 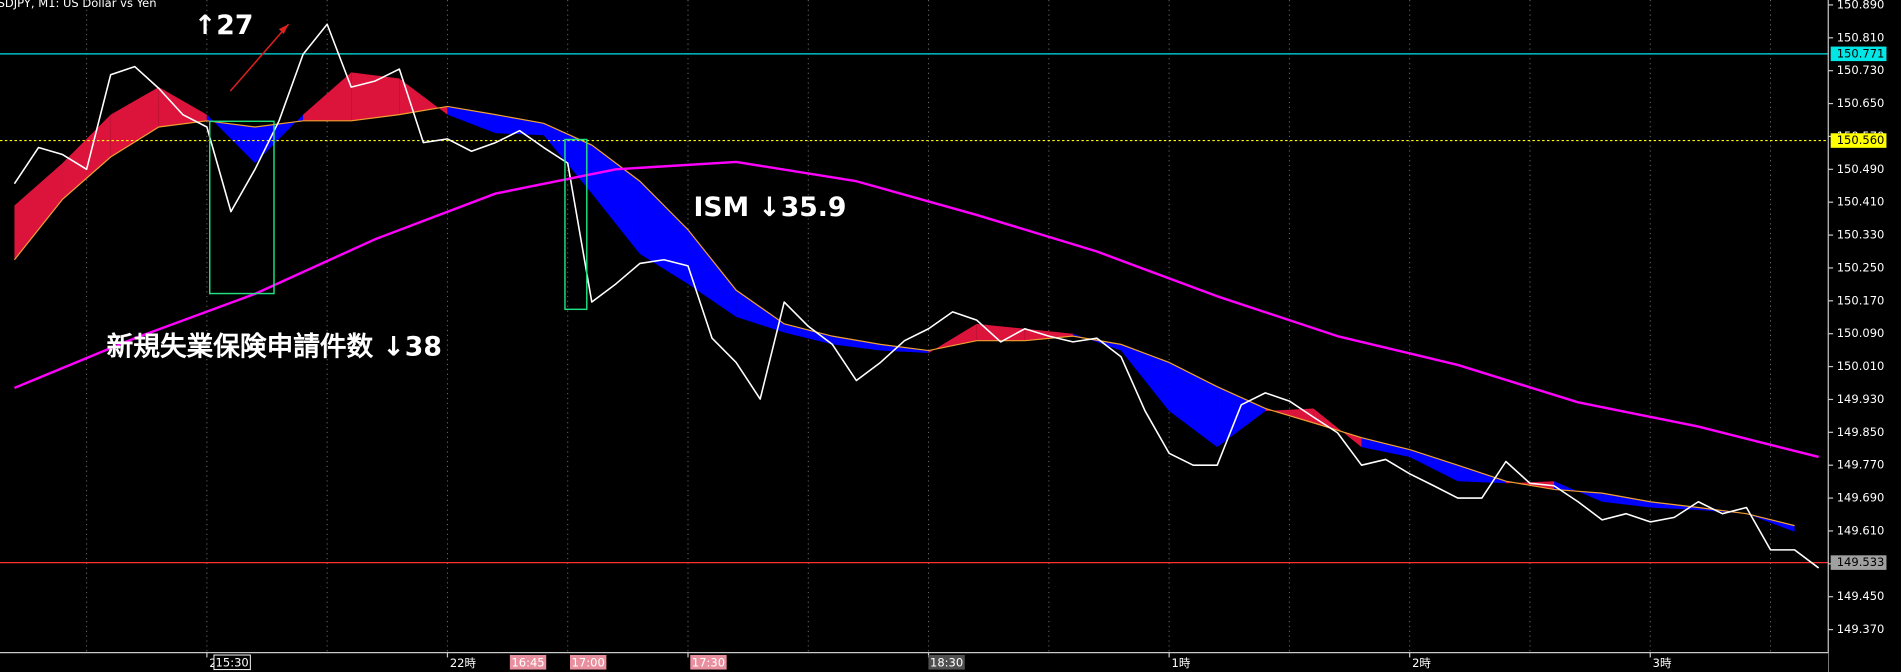 What do you see at coordinates (1861, 333) in the screenshot?
I see `y-tick-label: 150.090` at bounding box center [1861, 333].